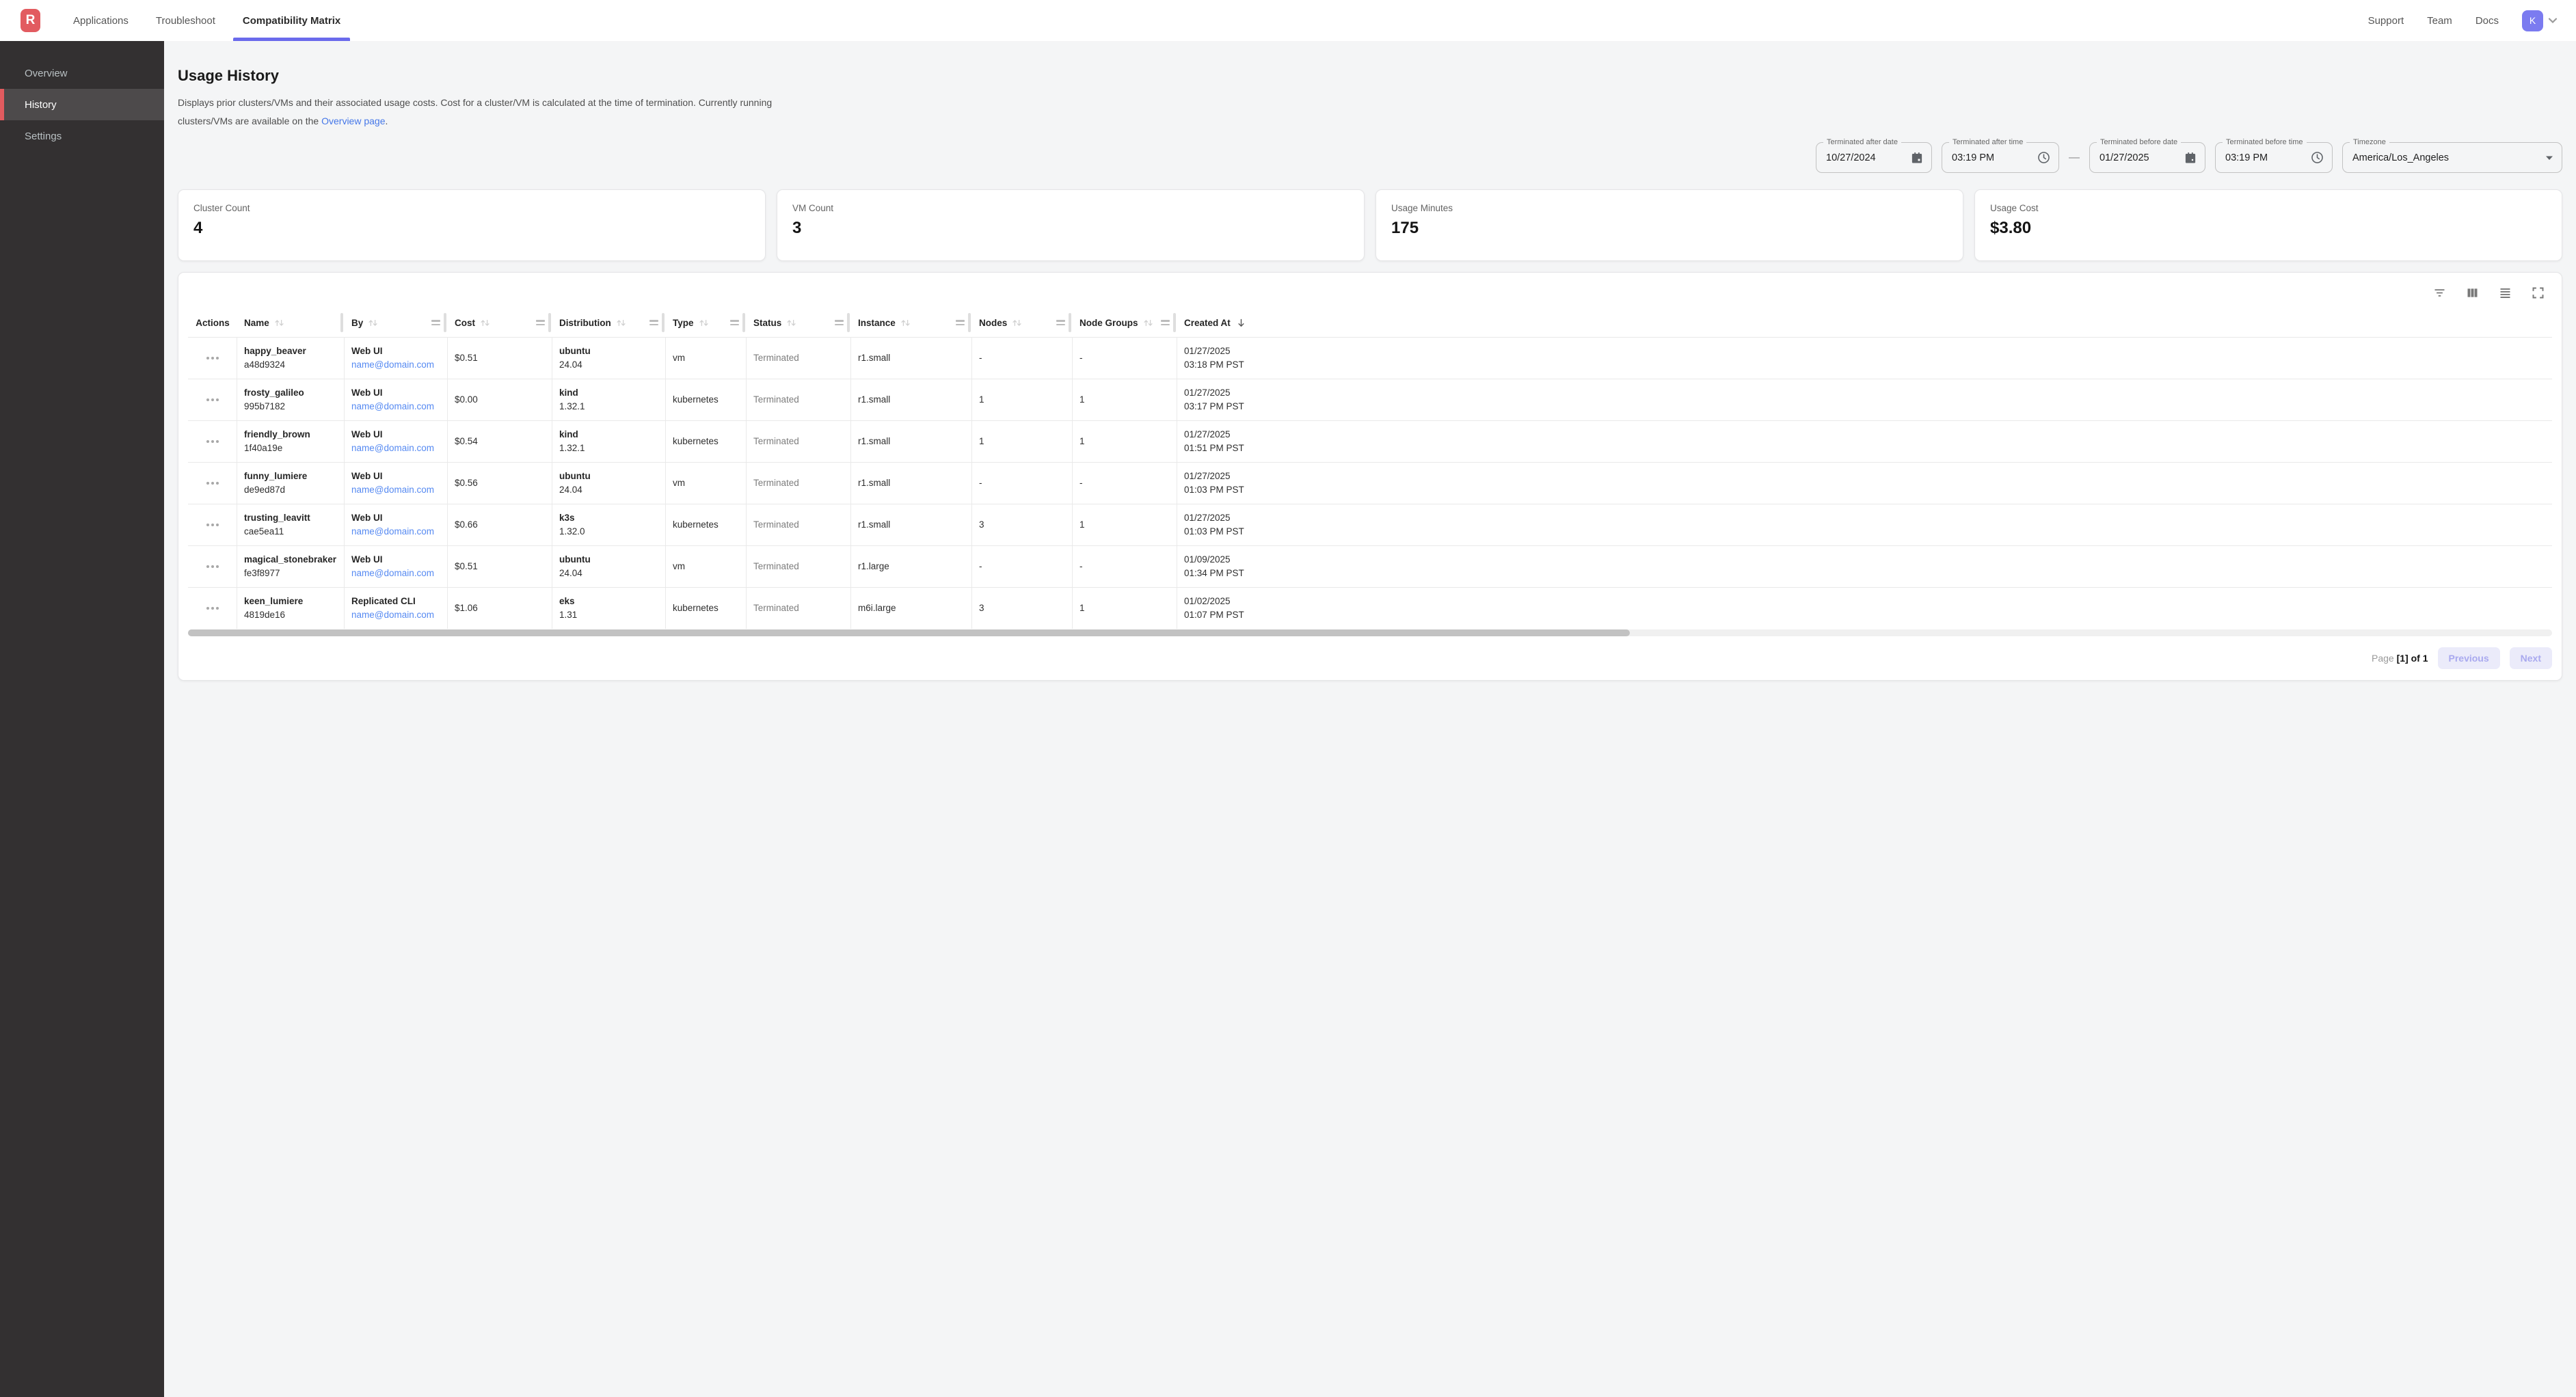  Describe the element at coordinates (2487, 20) in the screenshot. I see `nav-link-docs: Docs` at that location.